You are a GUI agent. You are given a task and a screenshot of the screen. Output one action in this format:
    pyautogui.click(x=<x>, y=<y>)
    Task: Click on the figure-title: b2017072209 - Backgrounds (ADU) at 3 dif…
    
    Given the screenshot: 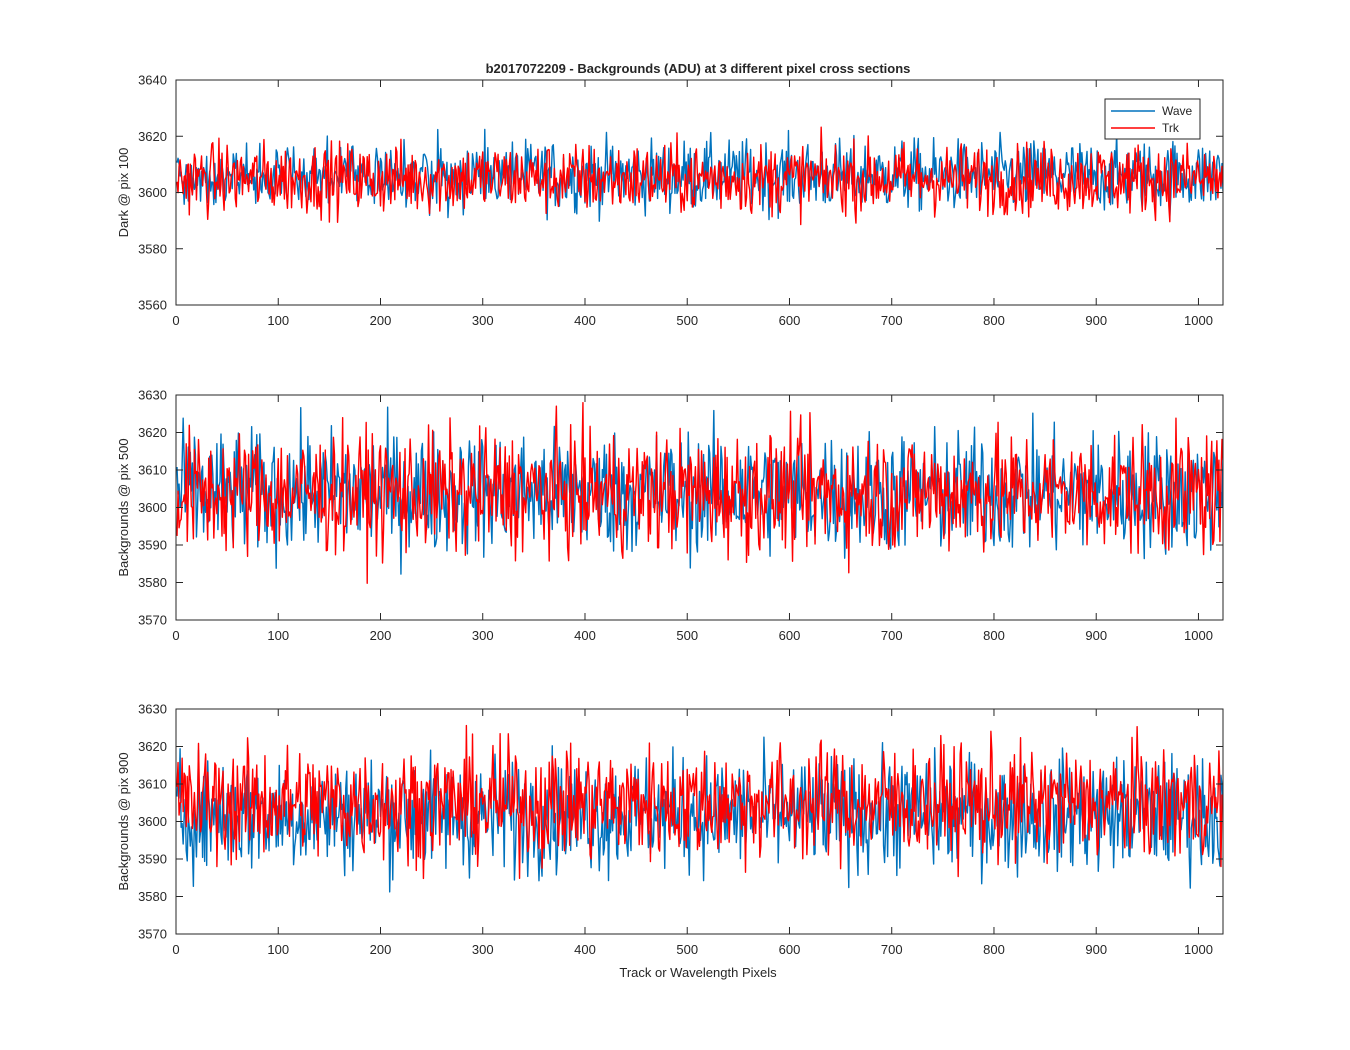 What is the action you would take?
    pyautogui.click(x=698, y=68)
    